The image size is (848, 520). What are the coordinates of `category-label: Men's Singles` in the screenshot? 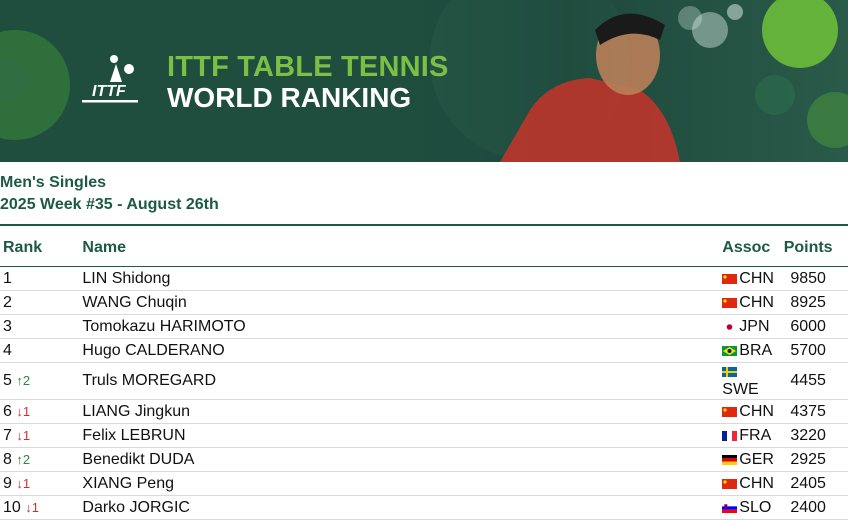 It's located at (53, 182).